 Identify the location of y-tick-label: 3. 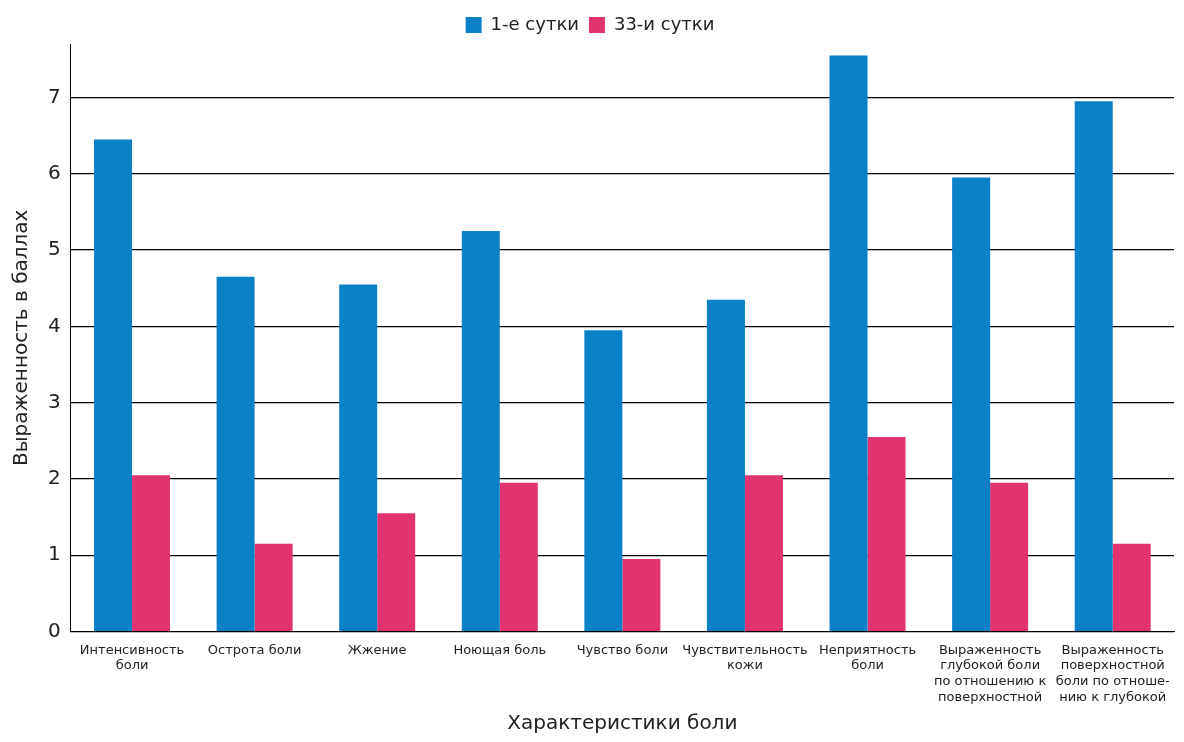
(54, 400).